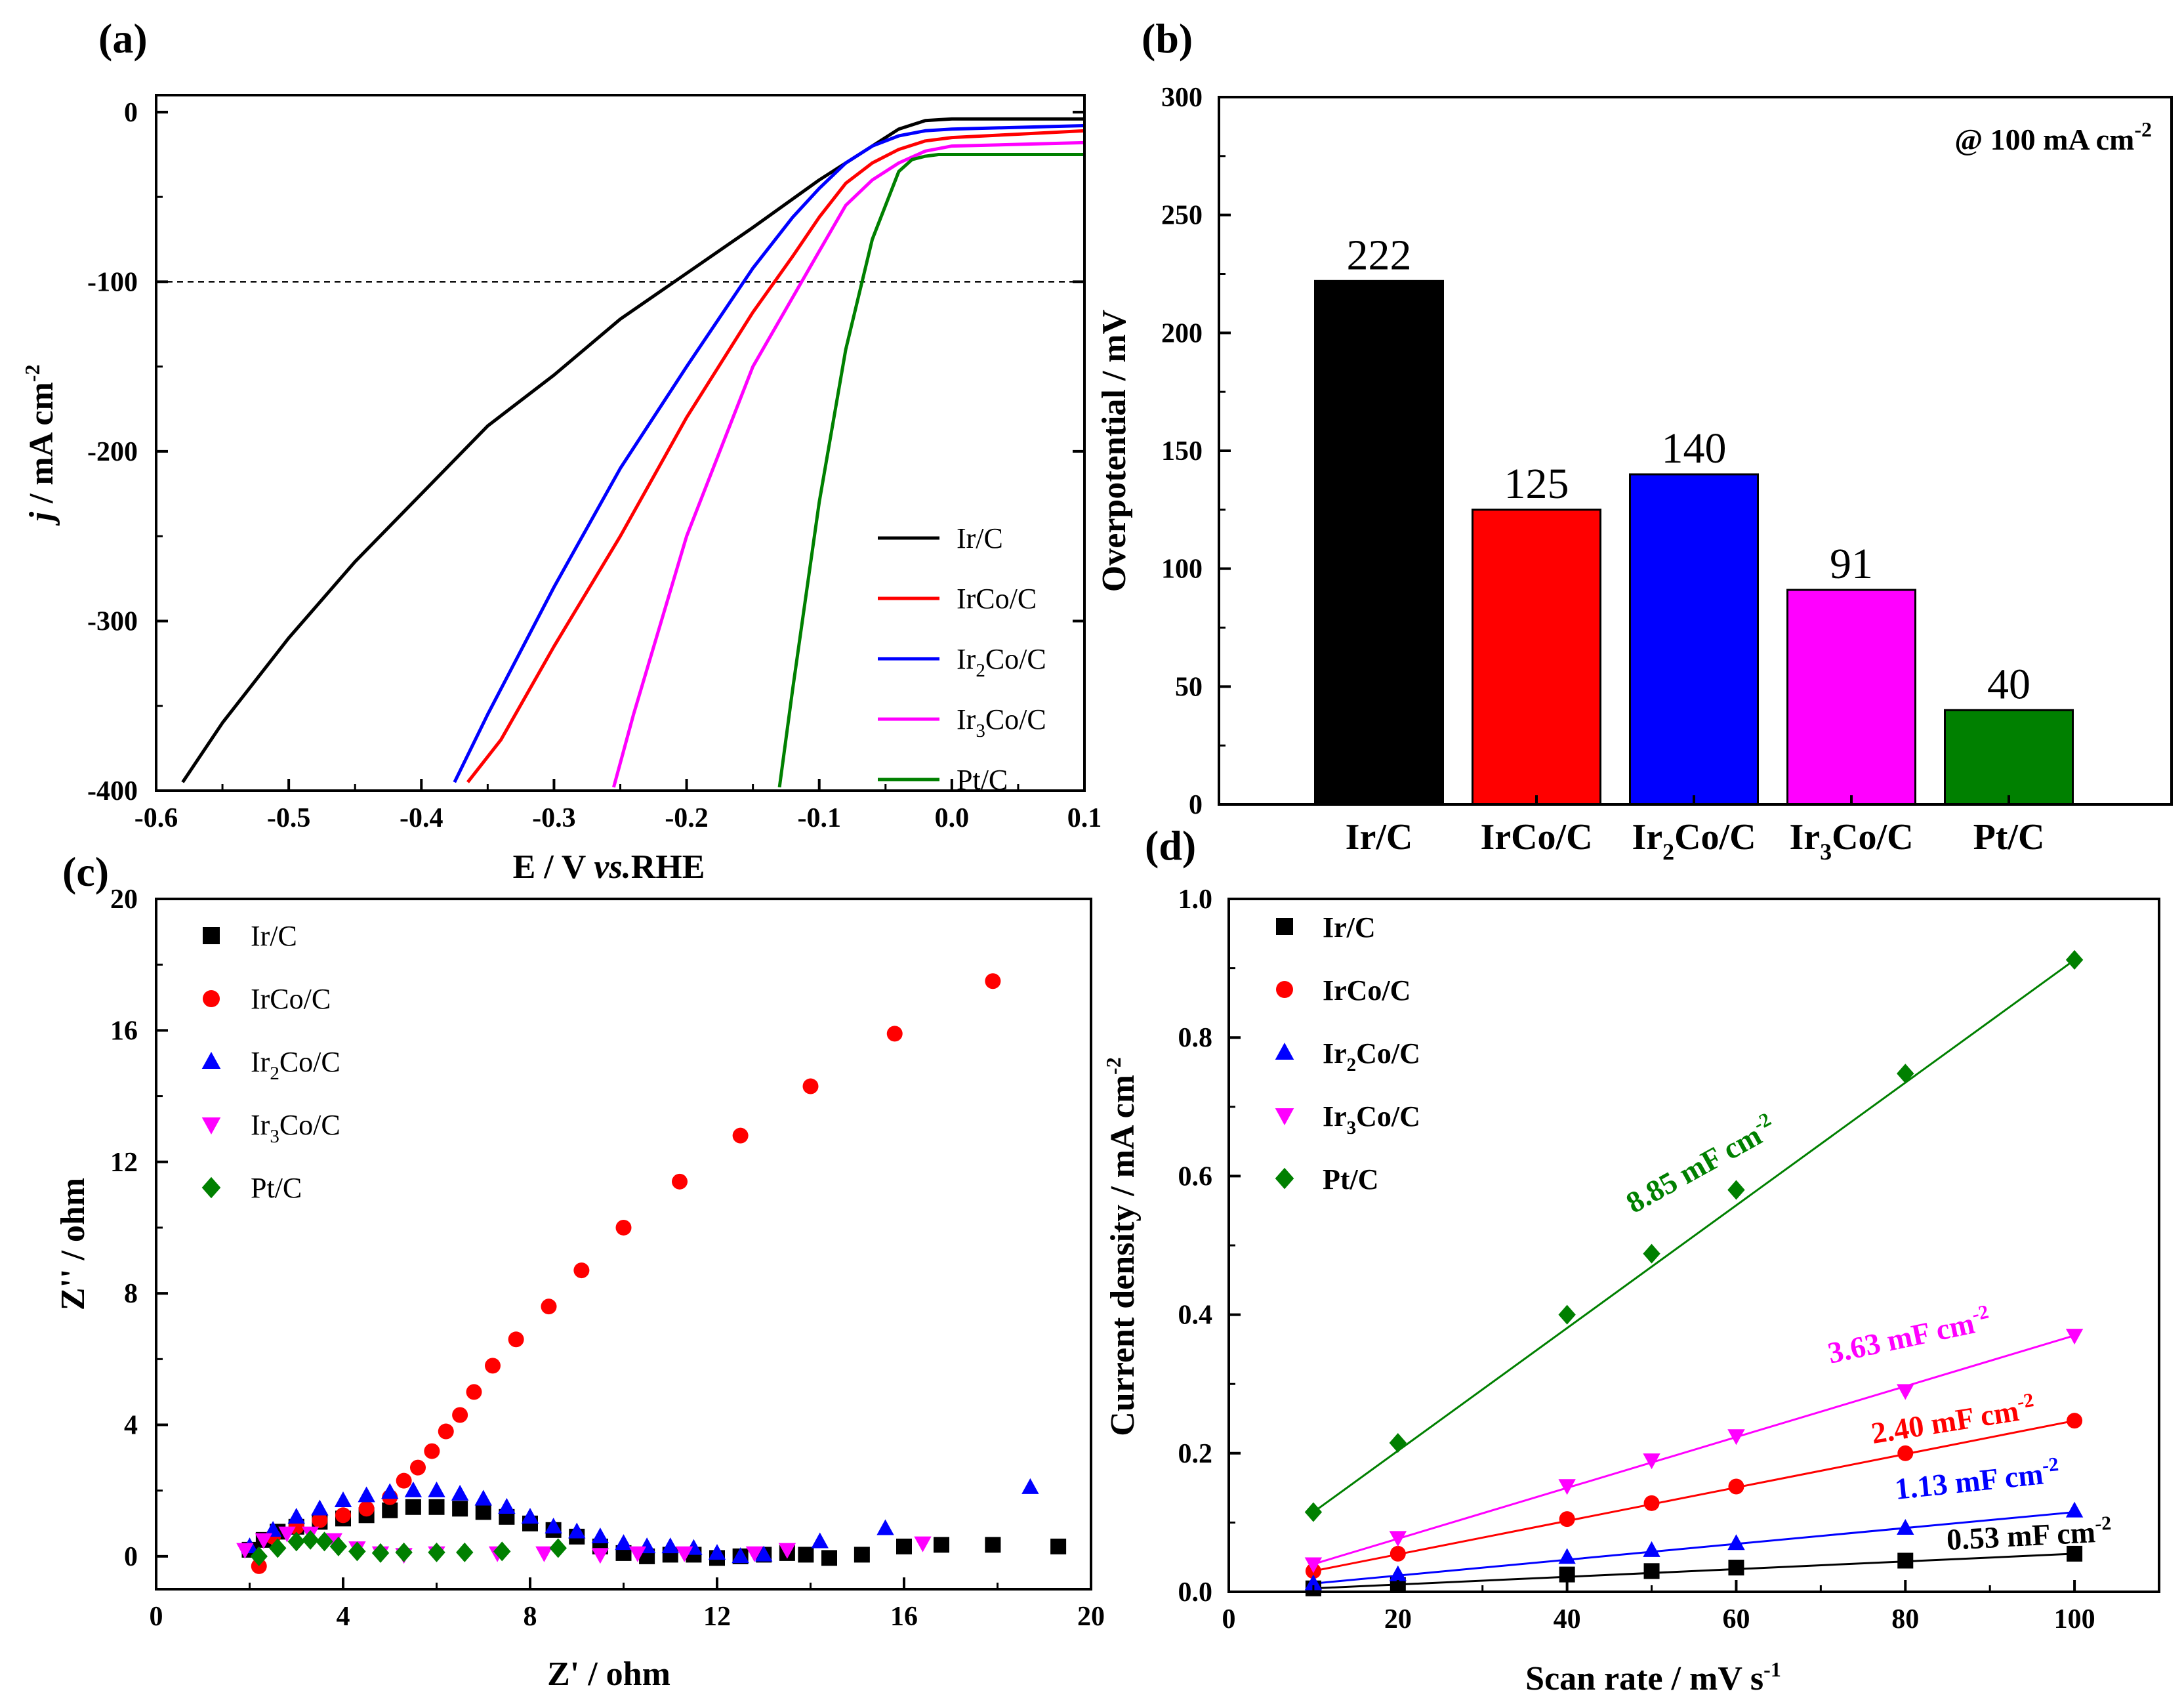  What do you see at coordinates (1379, 543) in the screenshot?
I see `bar-ir-c` at bounding box center [1379, 543].